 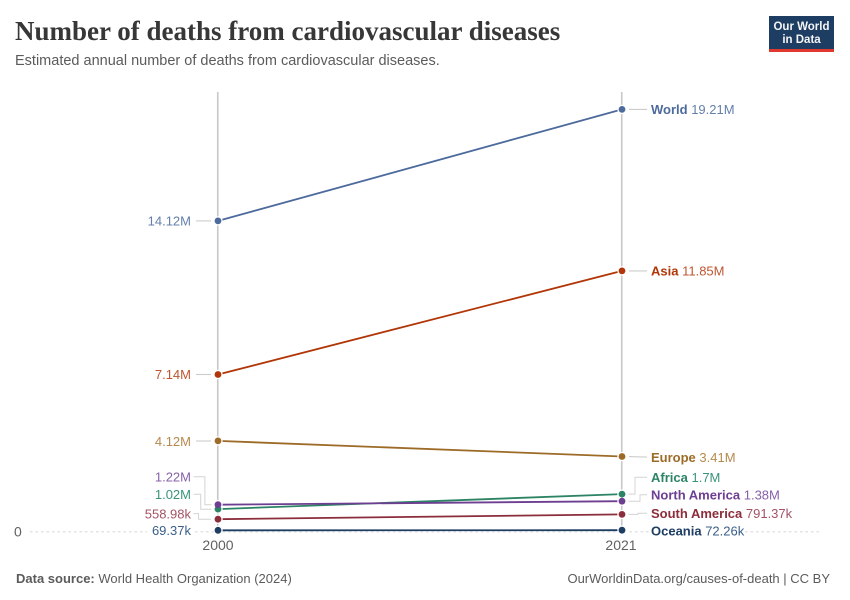 I want to click on svg-text: 69.37k, so click(x=172, y=530).